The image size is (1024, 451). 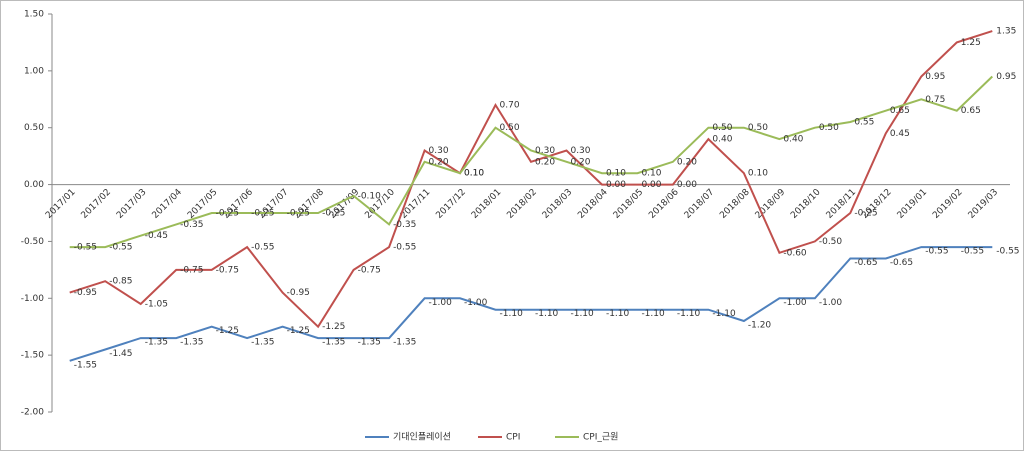 What do you see at coordinates (422, 437) in the screenshot?
I see `legend-label: 기대인플레이션` at bounding box center [422, 437].